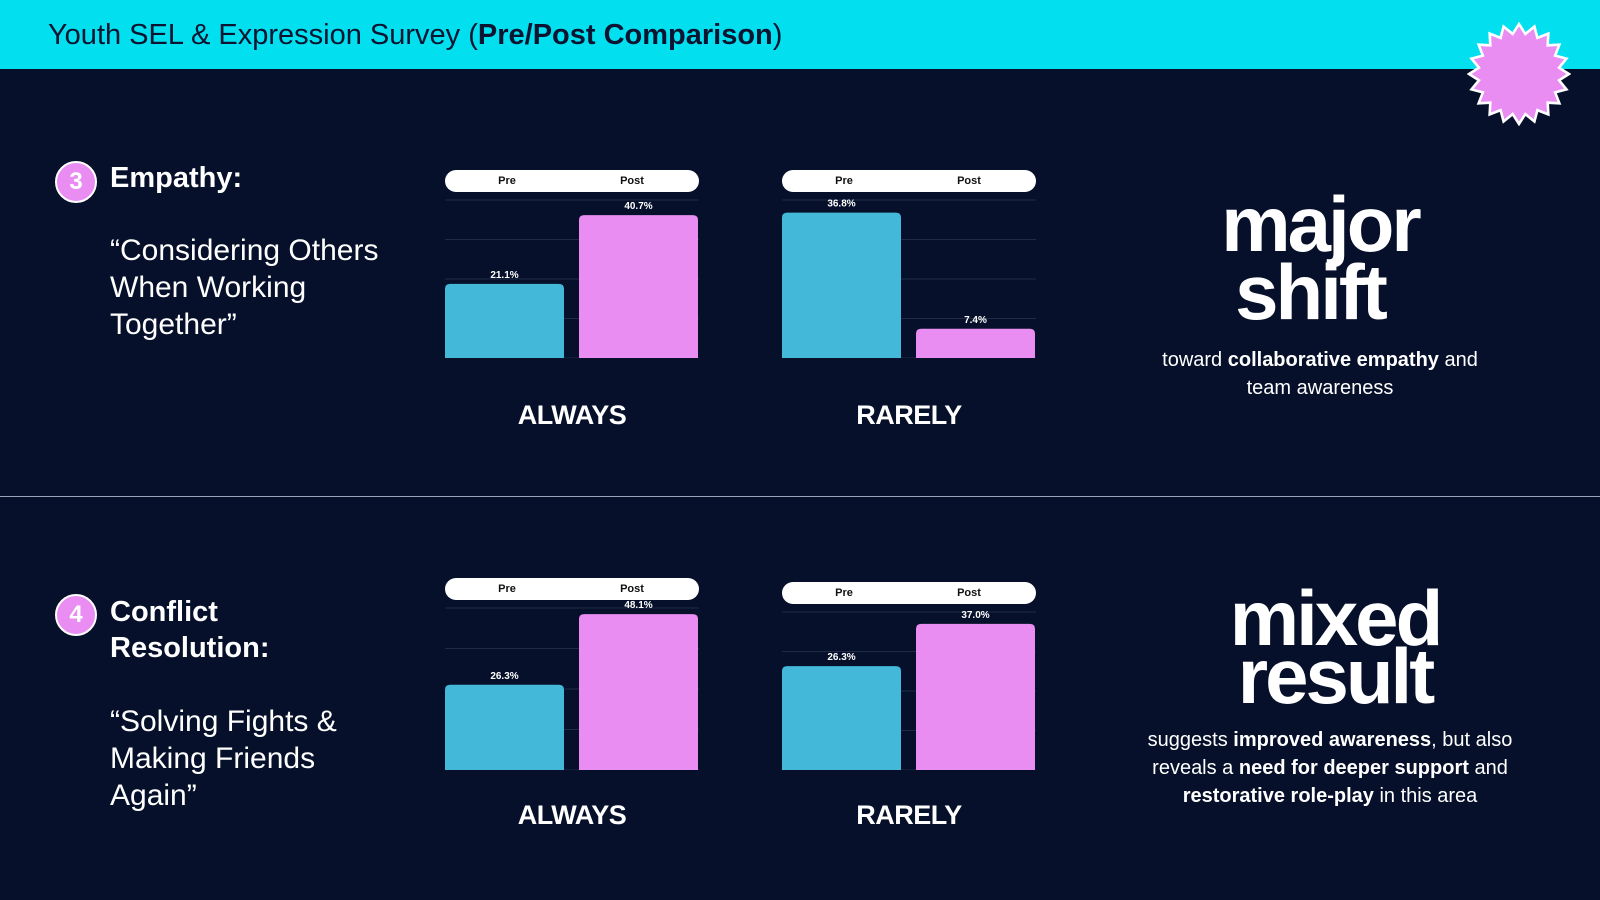 Image resolution: width=1600 pixels, height=900 pixels. What do you see at coordinates (1332, 754) in the screenshot?
I see `caption-text: , but also reveals a` at bounding box center [1332, 754].